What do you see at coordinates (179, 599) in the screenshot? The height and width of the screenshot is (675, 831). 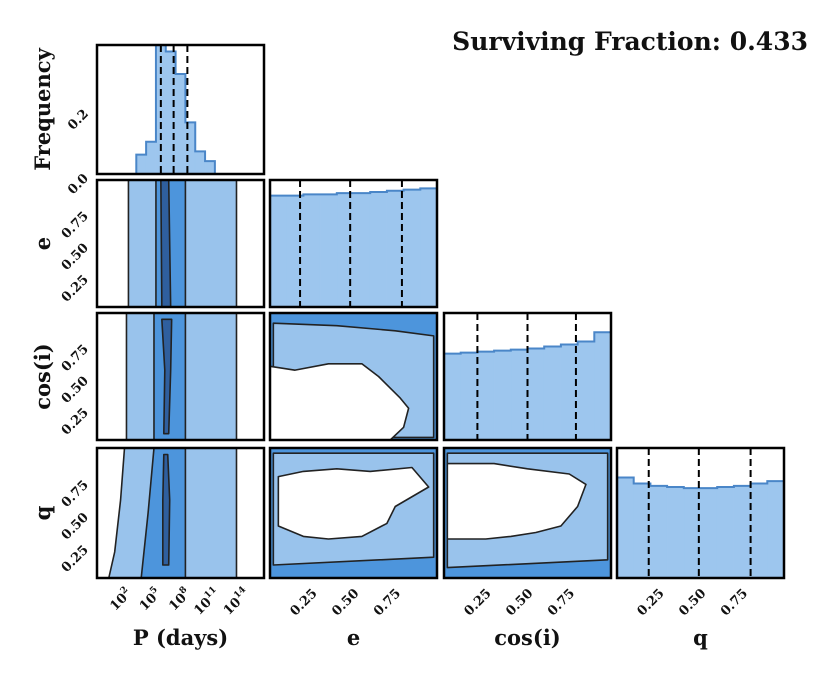 I see `contour-P-q-xtick-label: 108` at bounding box center [179, 599].